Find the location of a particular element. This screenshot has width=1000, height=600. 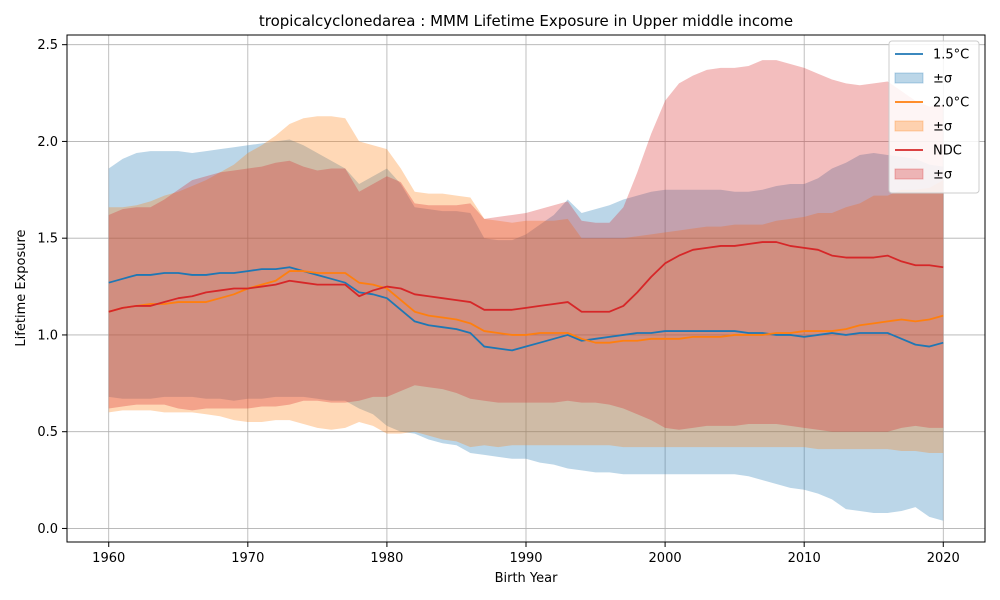

y-tick-label: 0.0 is located at coordinates (47, 529).